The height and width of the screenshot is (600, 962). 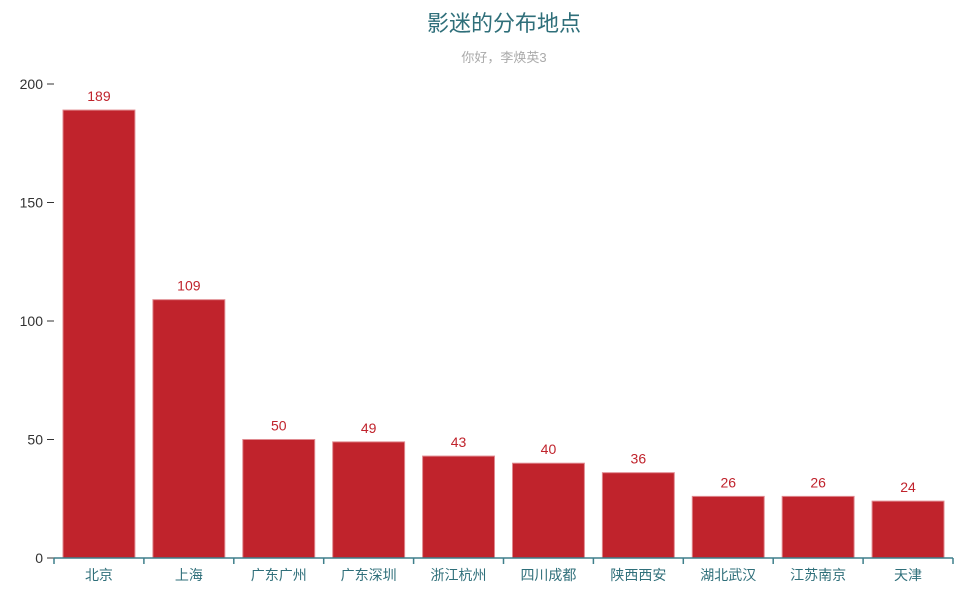 I want to click on x-tick-label: 四川成都, so click(x=548, y=575).